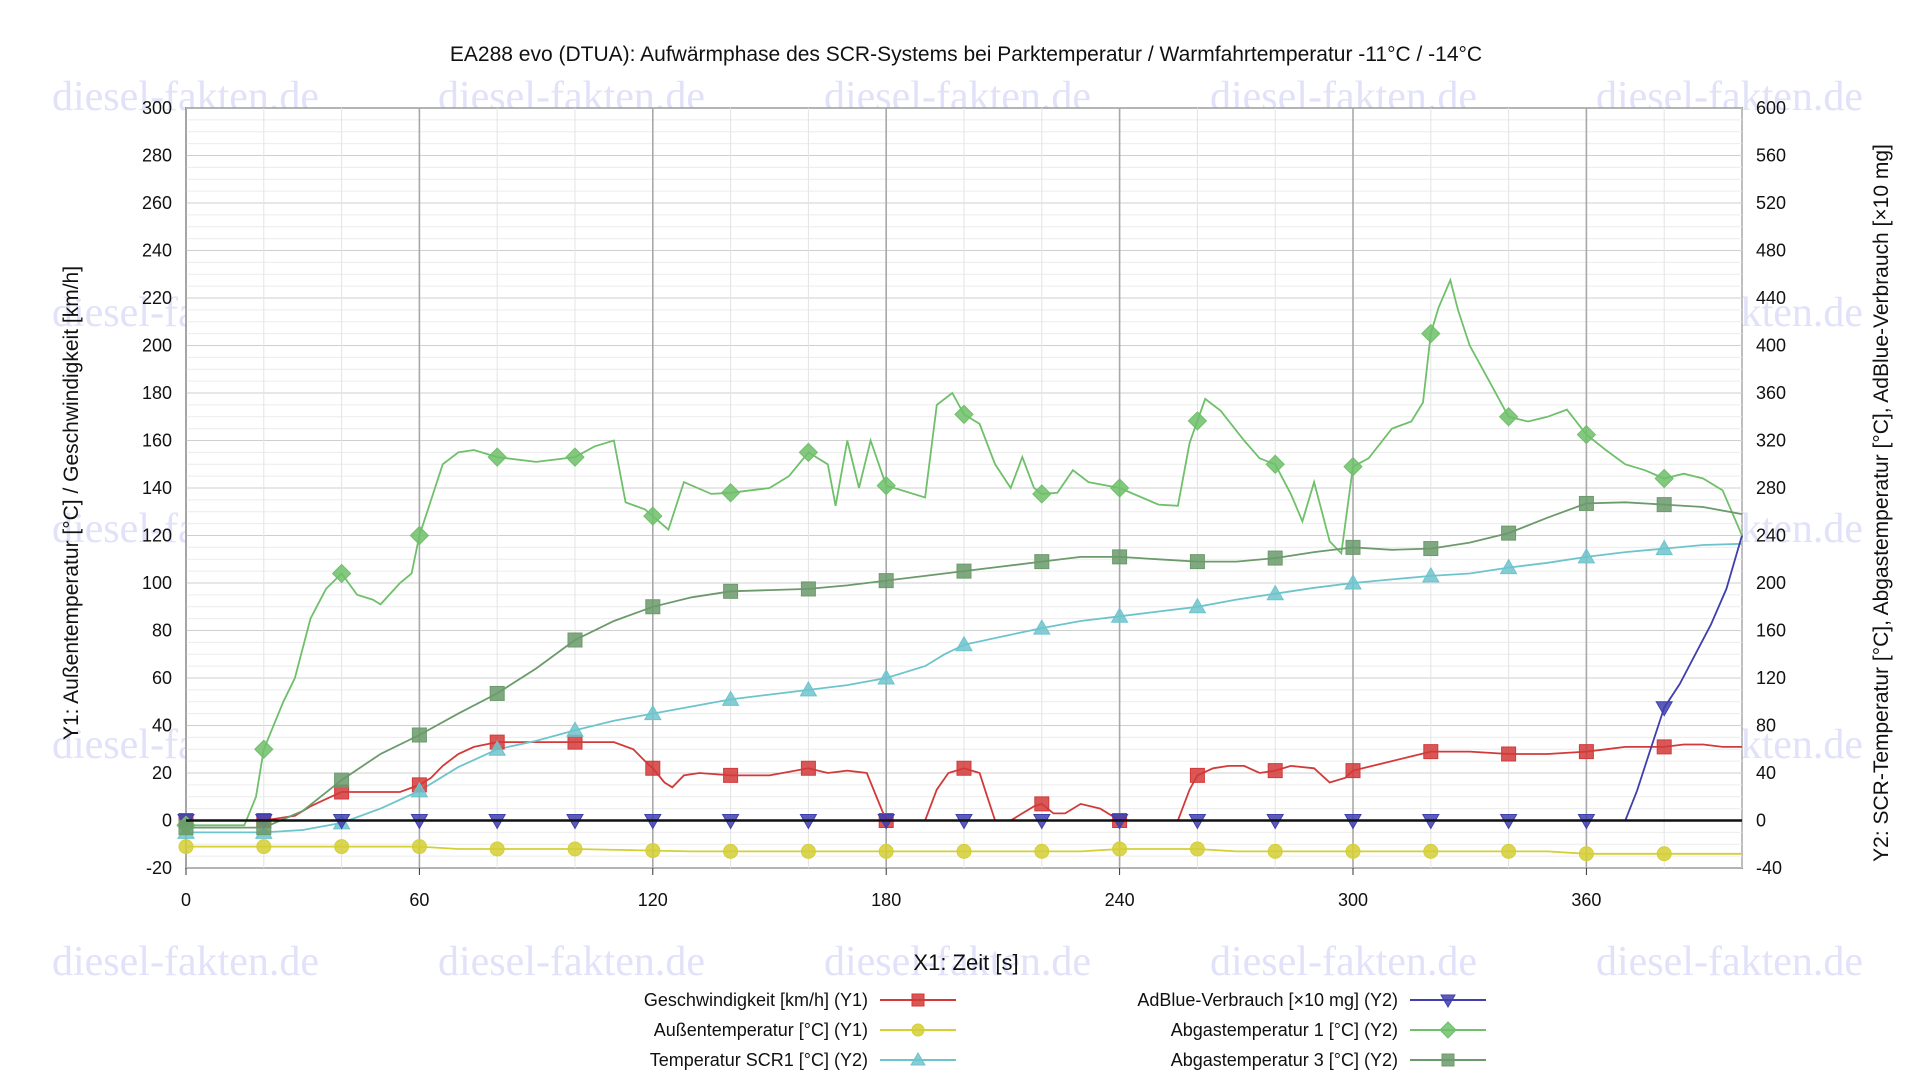 This screenshot has width=1920, height=1085. Describe the element at coordinates (157, 346) in the screenshot. I see `y1-tick-label: 200` at that location.